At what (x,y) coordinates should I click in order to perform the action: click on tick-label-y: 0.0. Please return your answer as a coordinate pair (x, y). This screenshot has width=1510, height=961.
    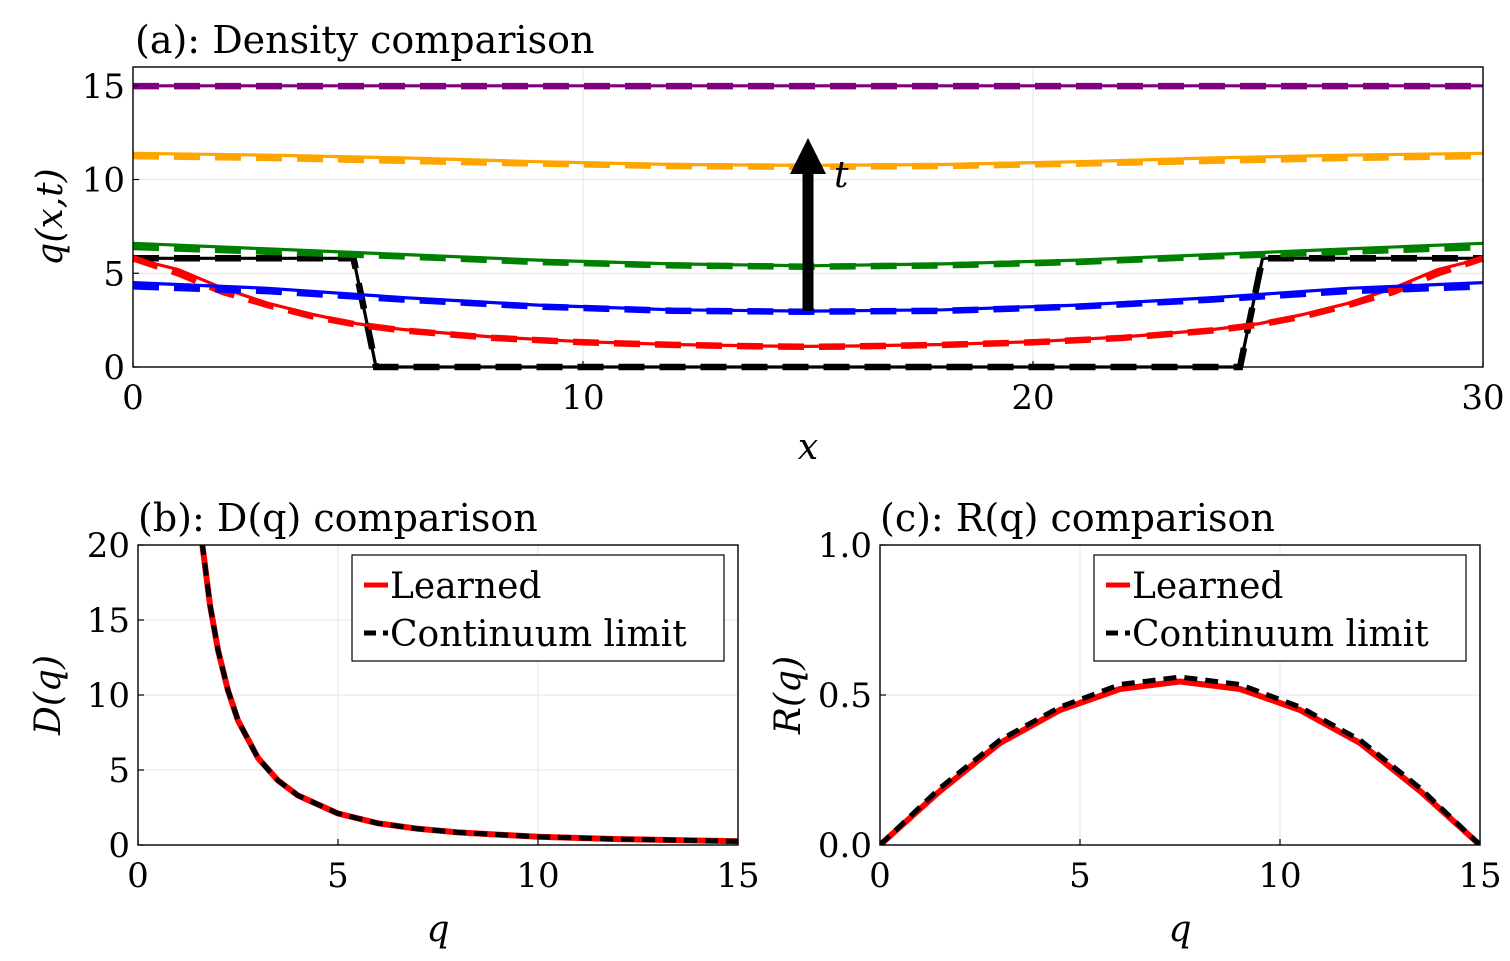
    Looking at the image, I should click on (845, 846).